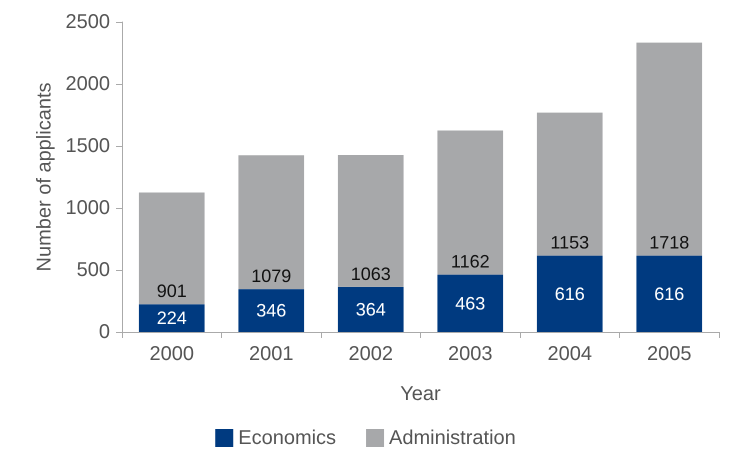 The width and height of the screenshot is (731, 453). I want to click on x-tick-label: 2005, so click(669, 354).